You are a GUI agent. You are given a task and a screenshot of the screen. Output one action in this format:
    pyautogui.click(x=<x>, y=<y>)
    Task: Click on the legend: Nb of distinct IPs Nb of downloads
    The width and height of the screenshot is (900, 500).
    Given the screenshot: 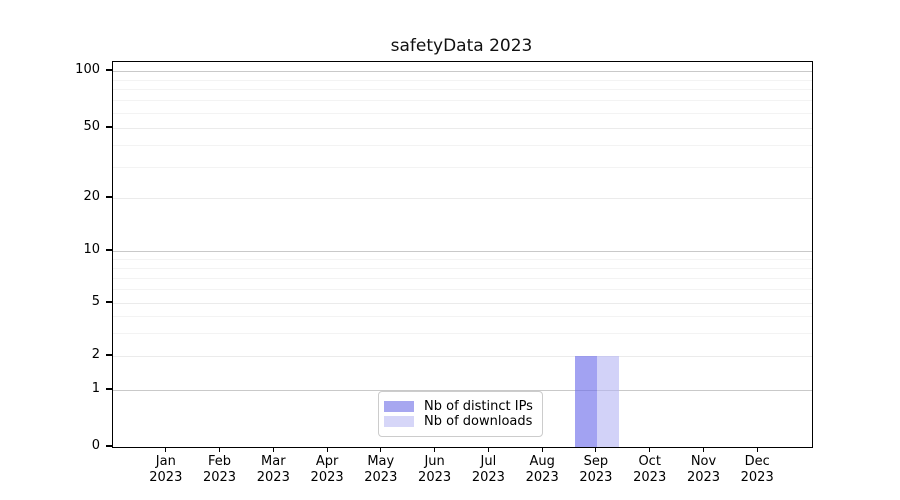 What is the action you would take?
    pyautogui.click(x=460, y=414)
    